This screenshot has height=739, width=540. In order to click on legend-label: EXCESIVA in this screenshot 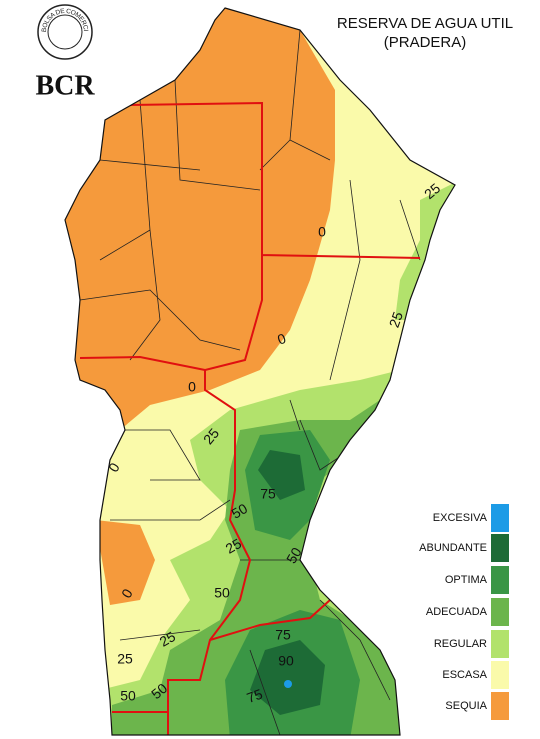, I will do `click(460, 518)`.